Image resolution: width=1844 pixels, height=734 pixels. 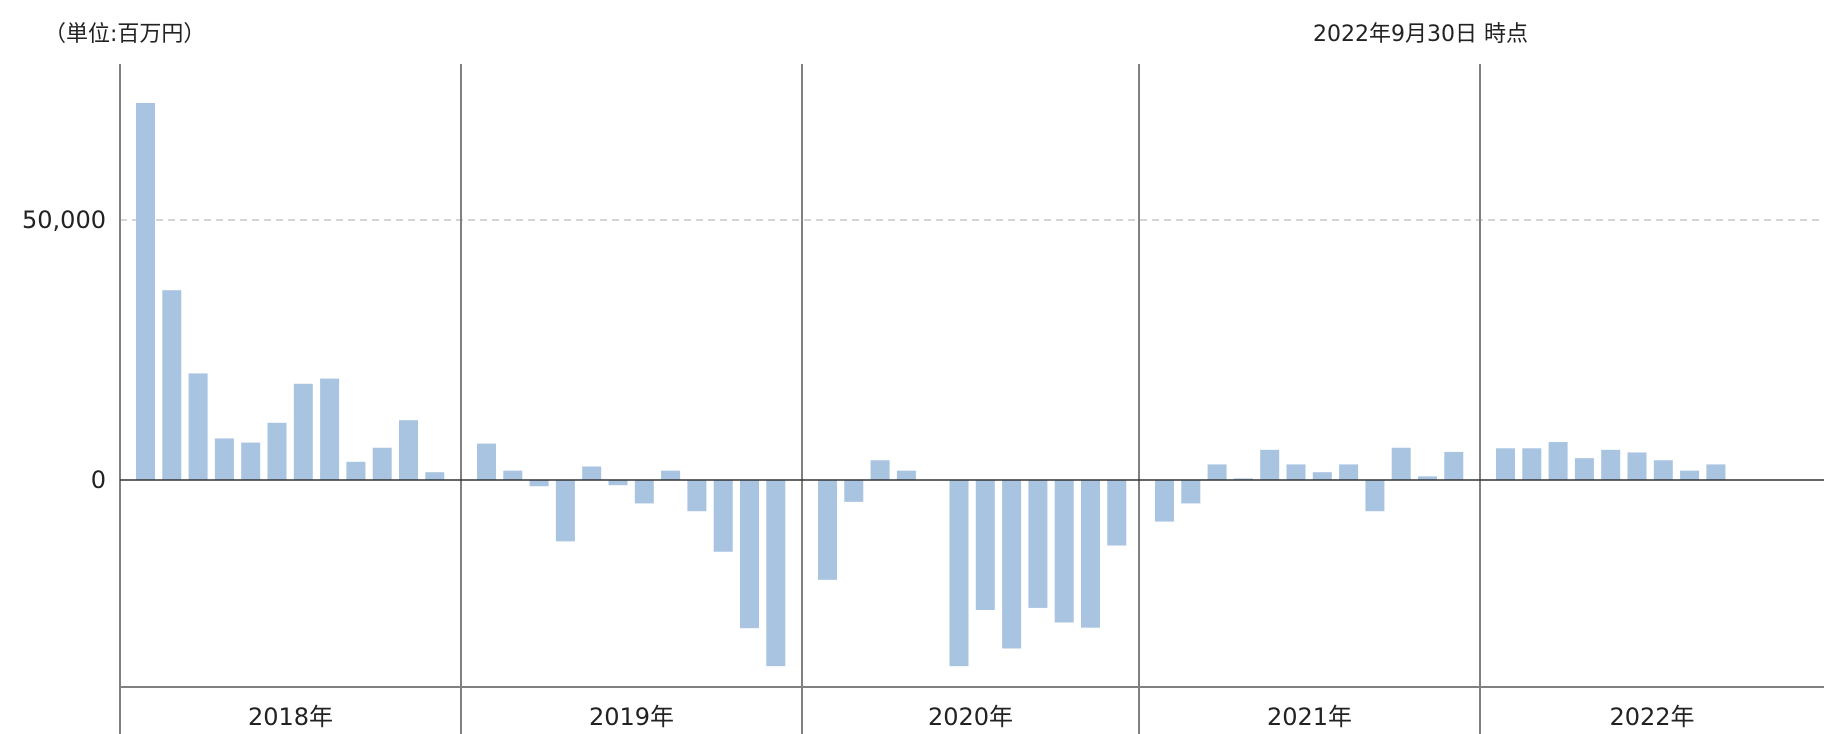 What do you see at coordinates (98, 480) in the screenshot?
I see `y-tick-label: 0` at bounding box center [98, 480].